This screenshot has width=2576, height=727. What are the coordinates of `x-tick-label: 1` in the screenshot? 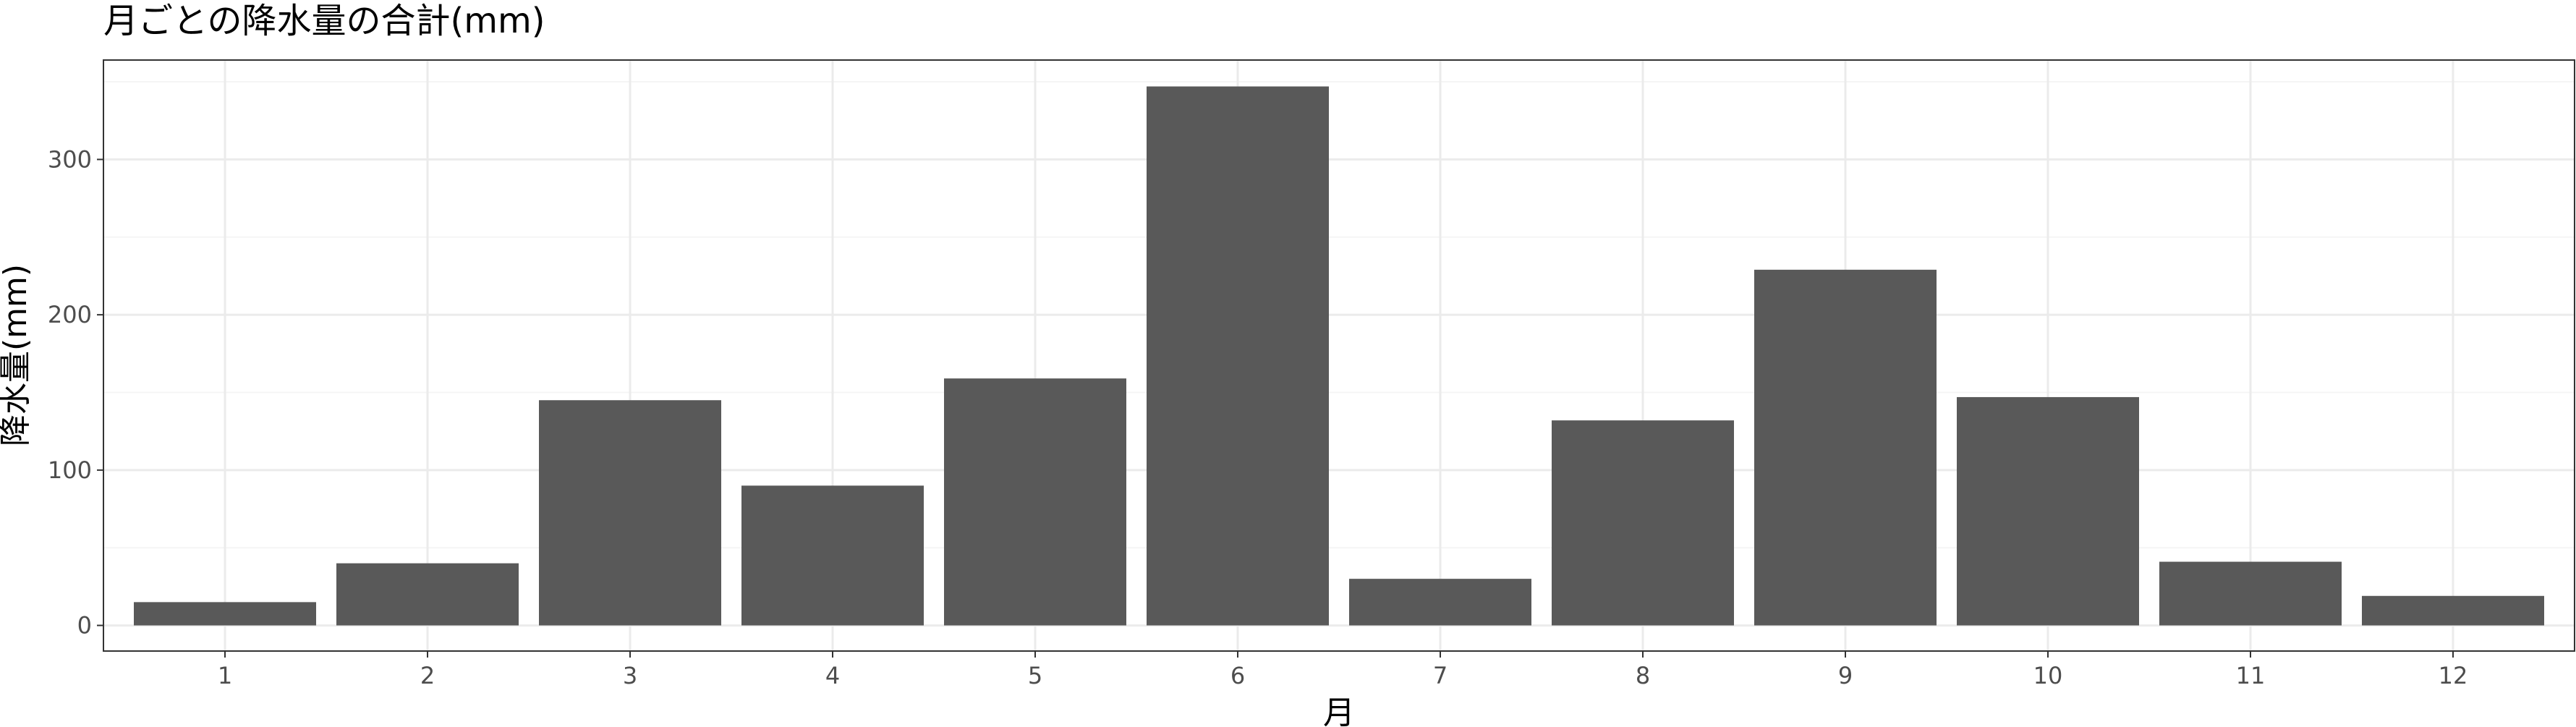 It's located at (225, 675).